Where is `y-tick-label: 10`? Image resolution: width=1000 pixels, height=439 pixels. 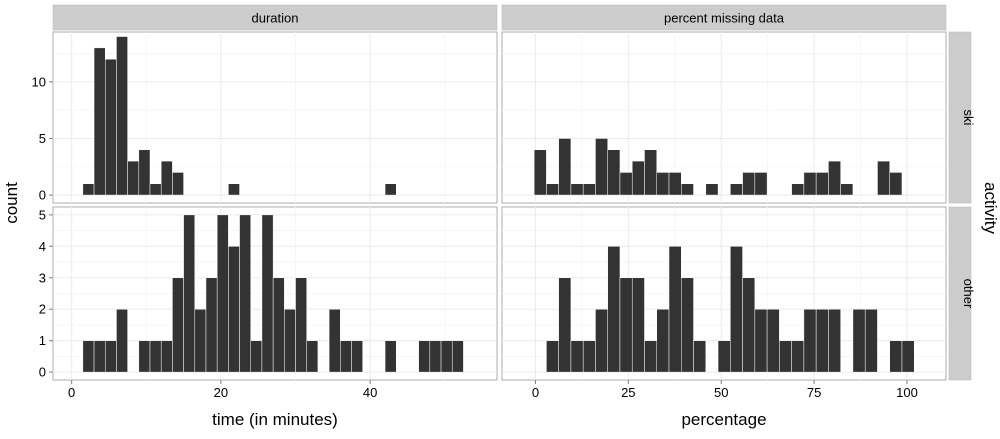 y-tick-label: 10 is located at coordinates (39, 81).